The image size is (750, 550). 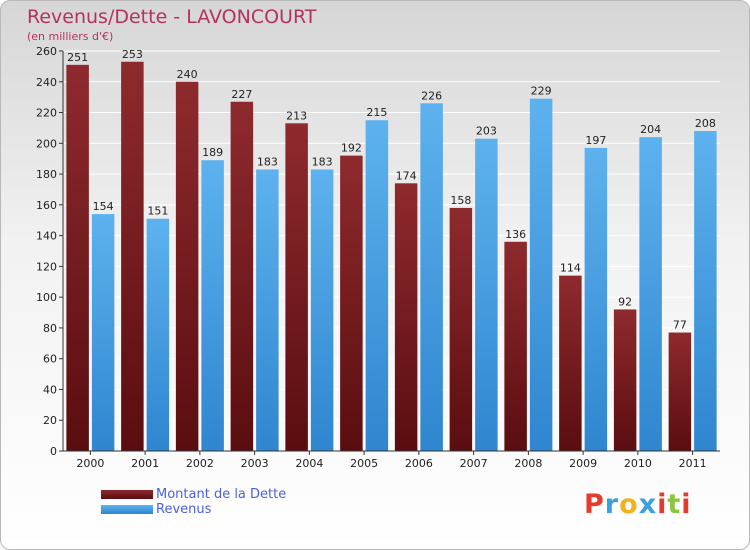 I want to click on y-tick-label: 80, so click(x=50, y=328).